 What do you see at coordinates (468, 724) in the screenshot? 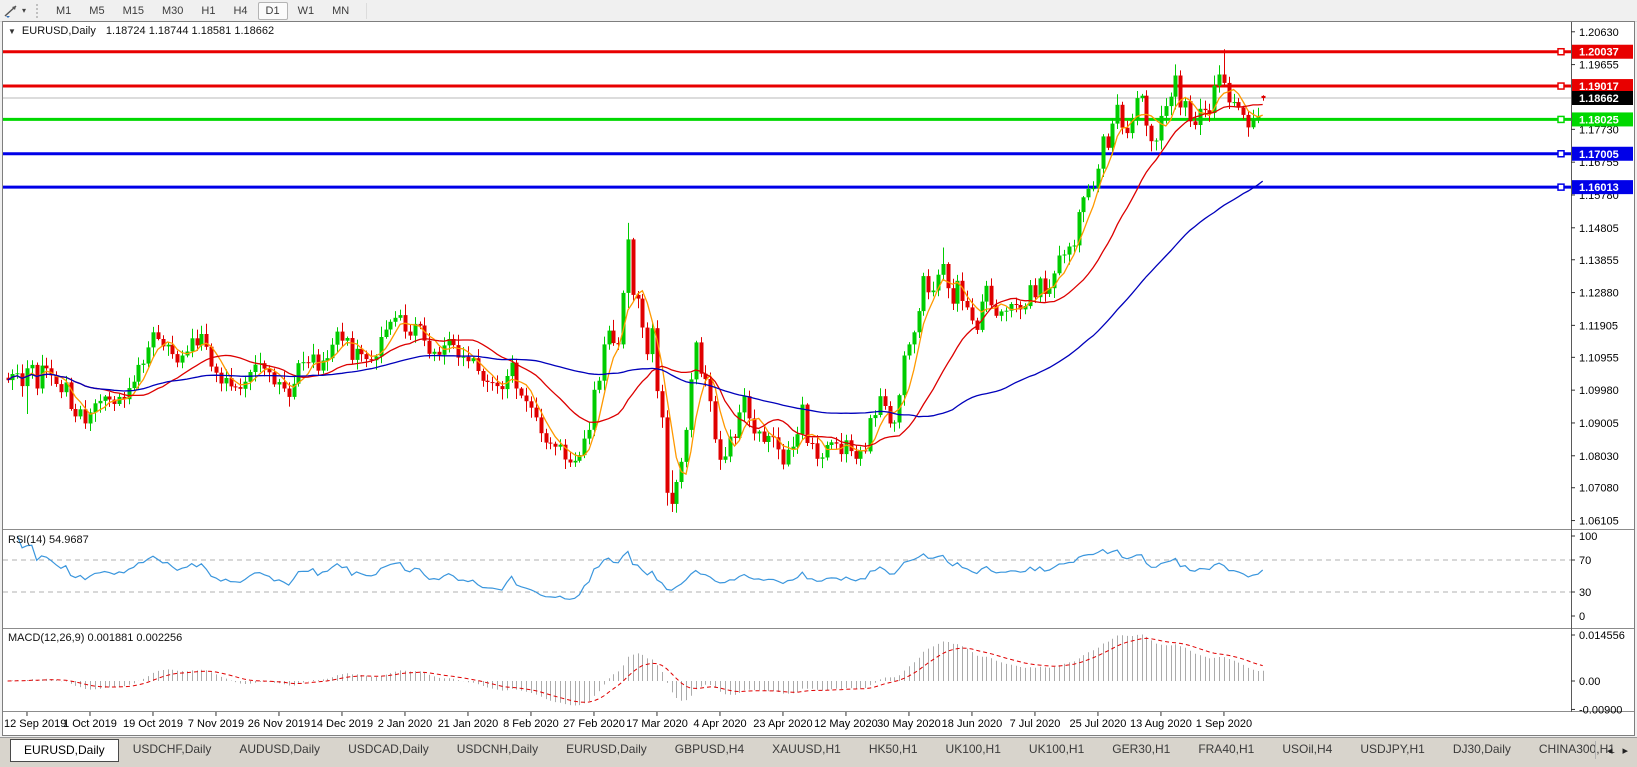
I see `date-axis-label: 21 Jan 2020` at bounding box center [468, 724].